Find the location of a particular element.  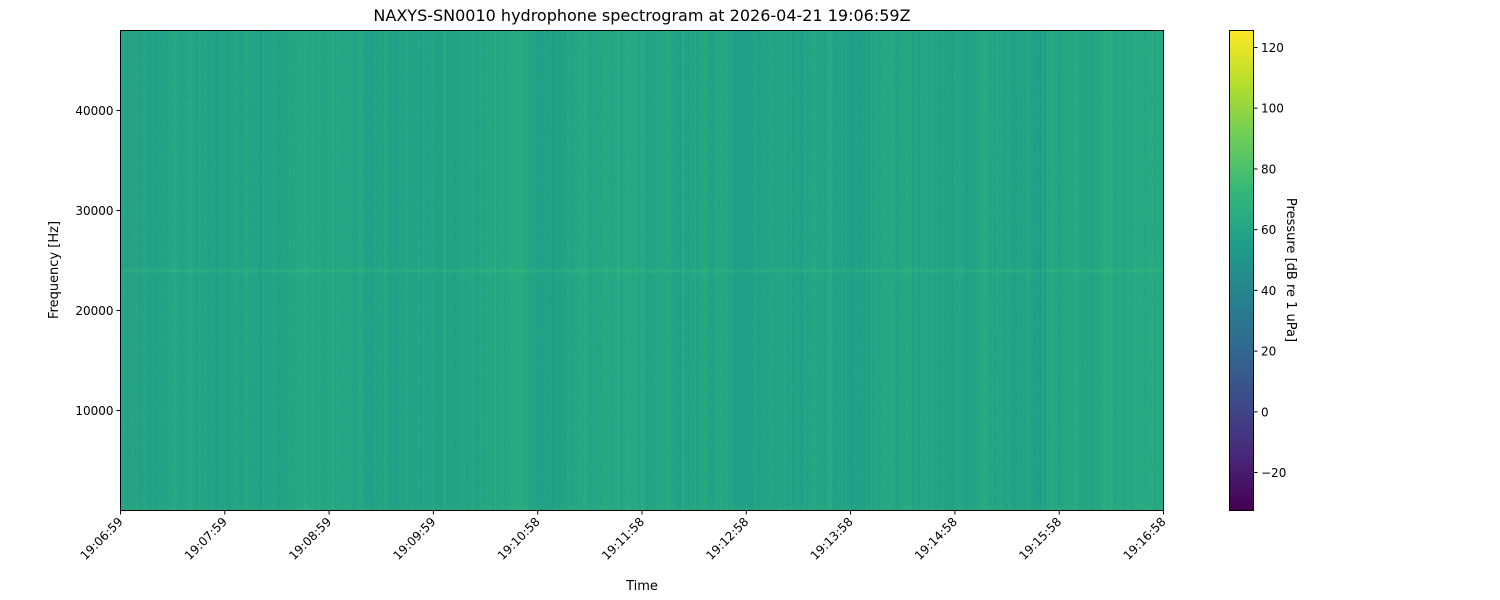

x-tick-label: 19:08:59 is located at coordinates (310, 539).